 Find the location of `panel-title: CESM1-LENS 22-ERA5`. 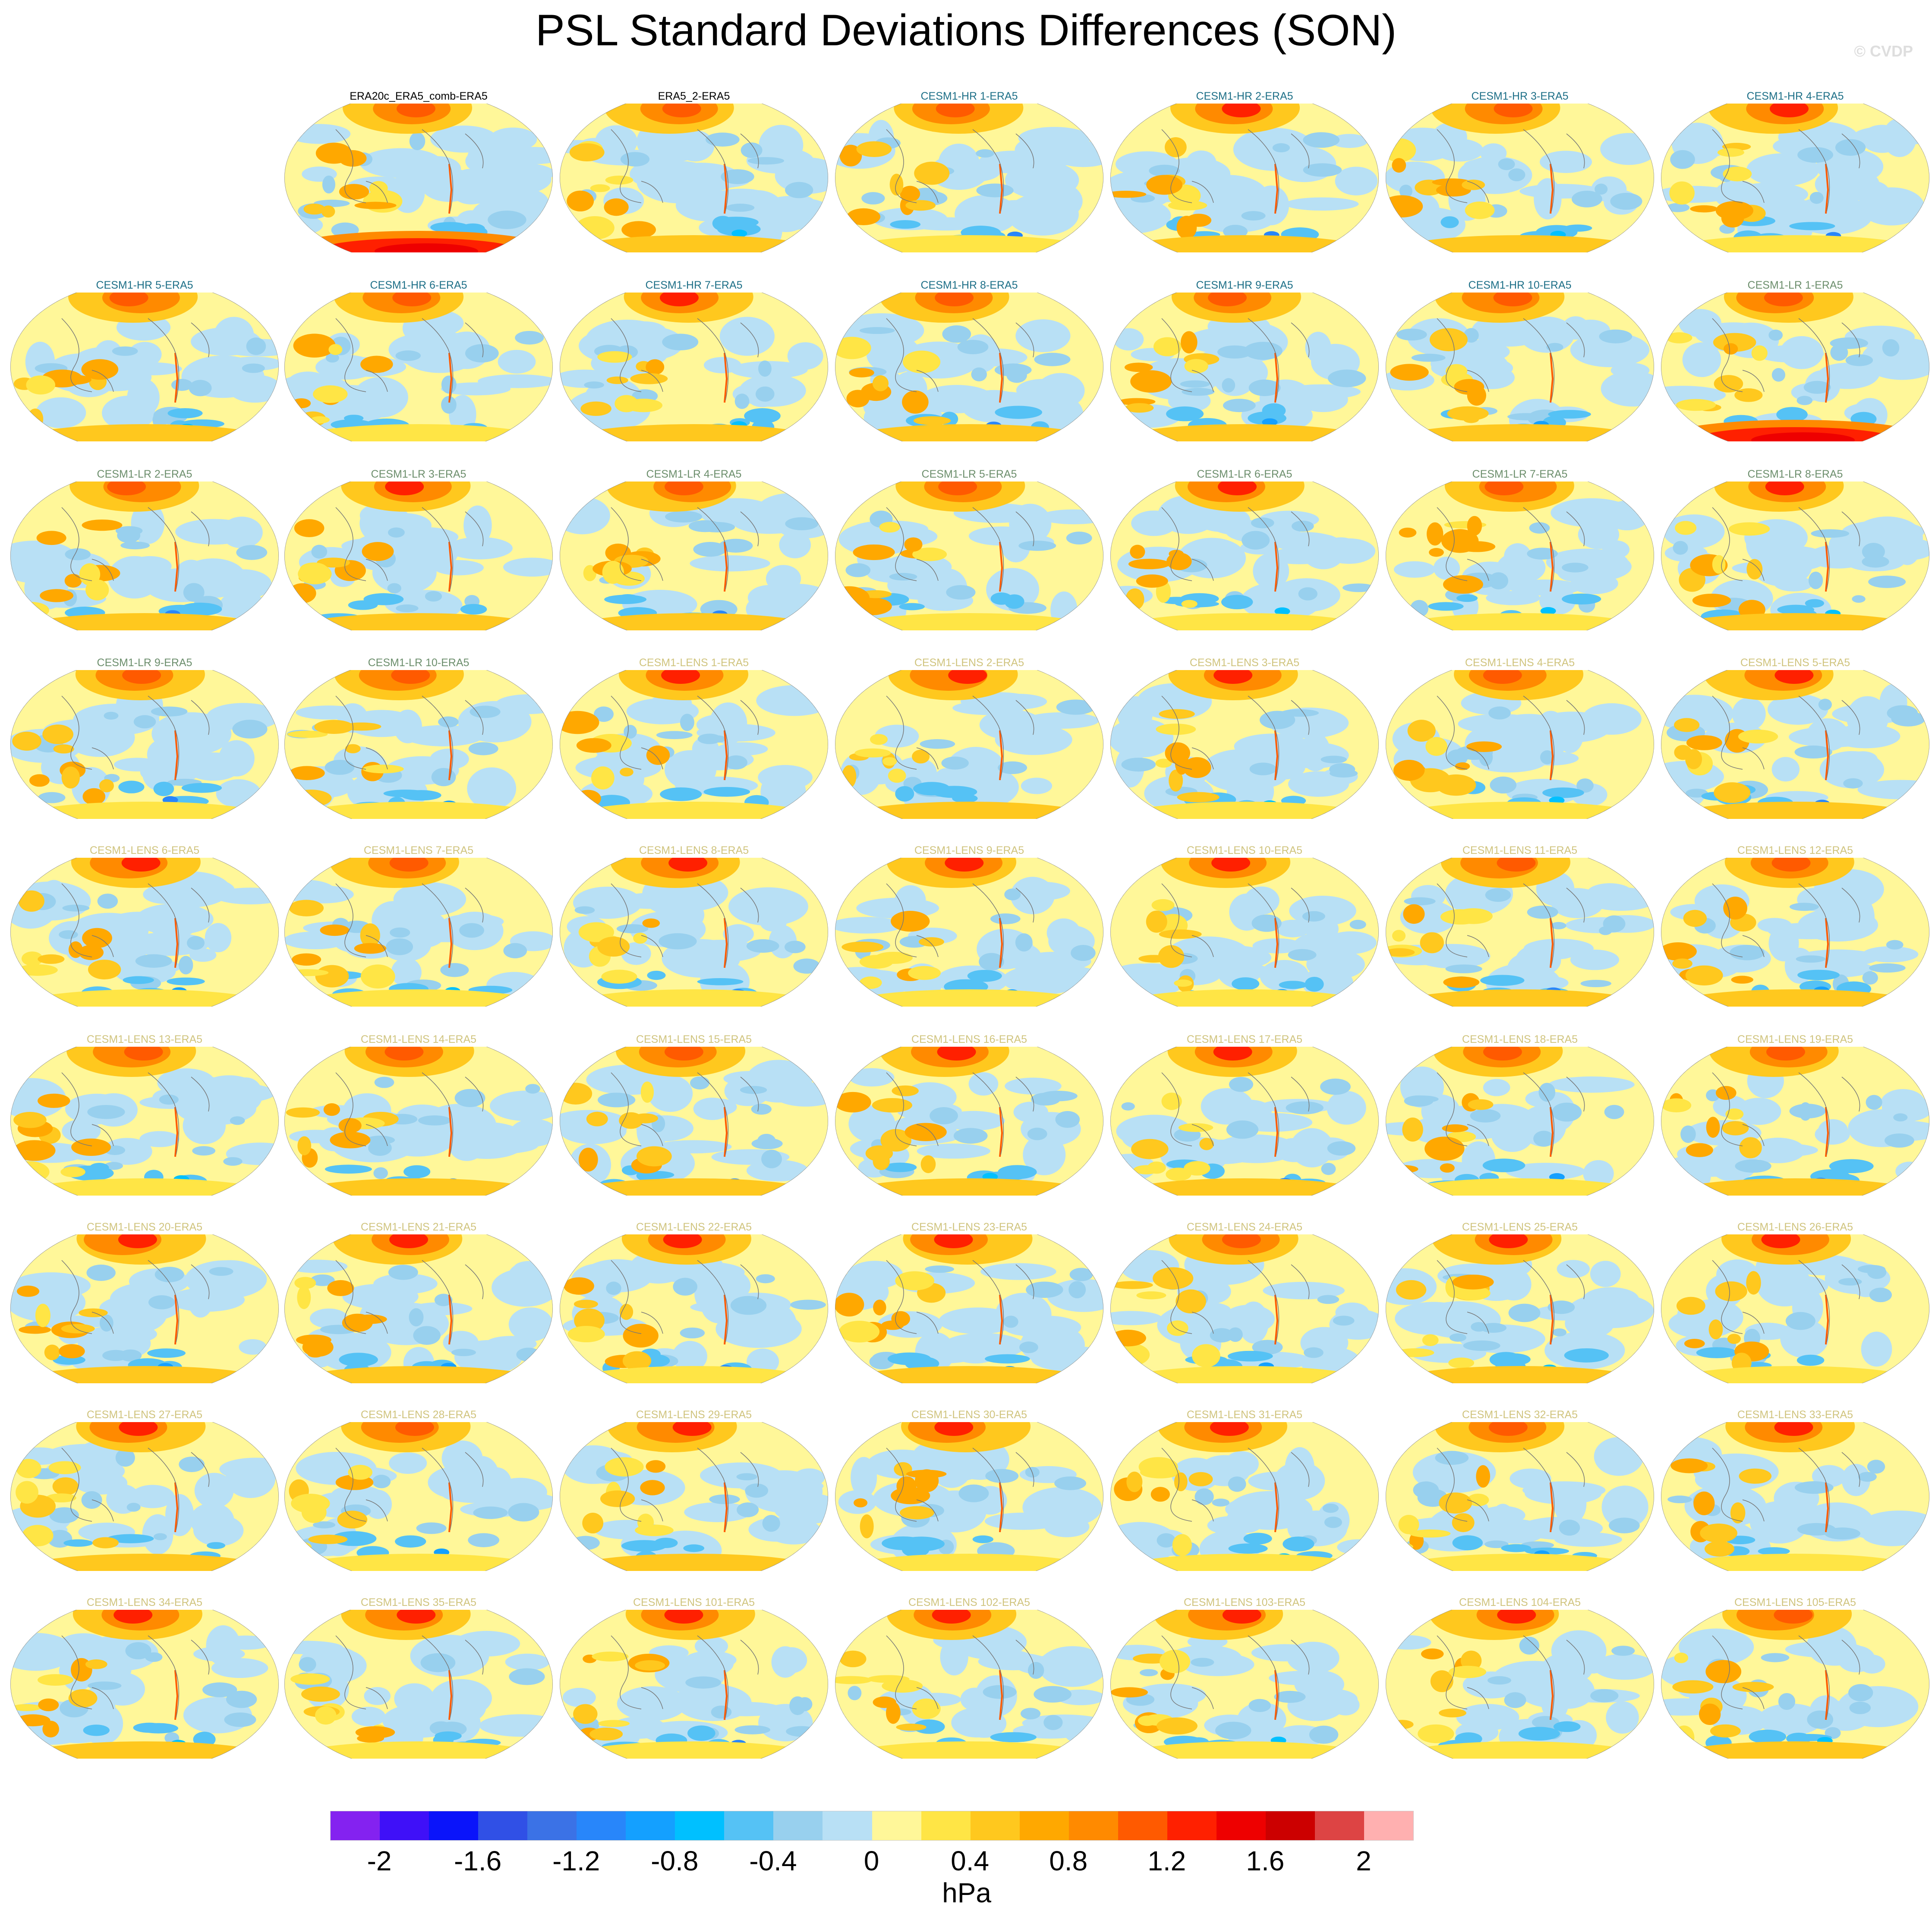

panel-title: CESM1-LENS 22-ERA5 is located at coordinates (694, 1227).